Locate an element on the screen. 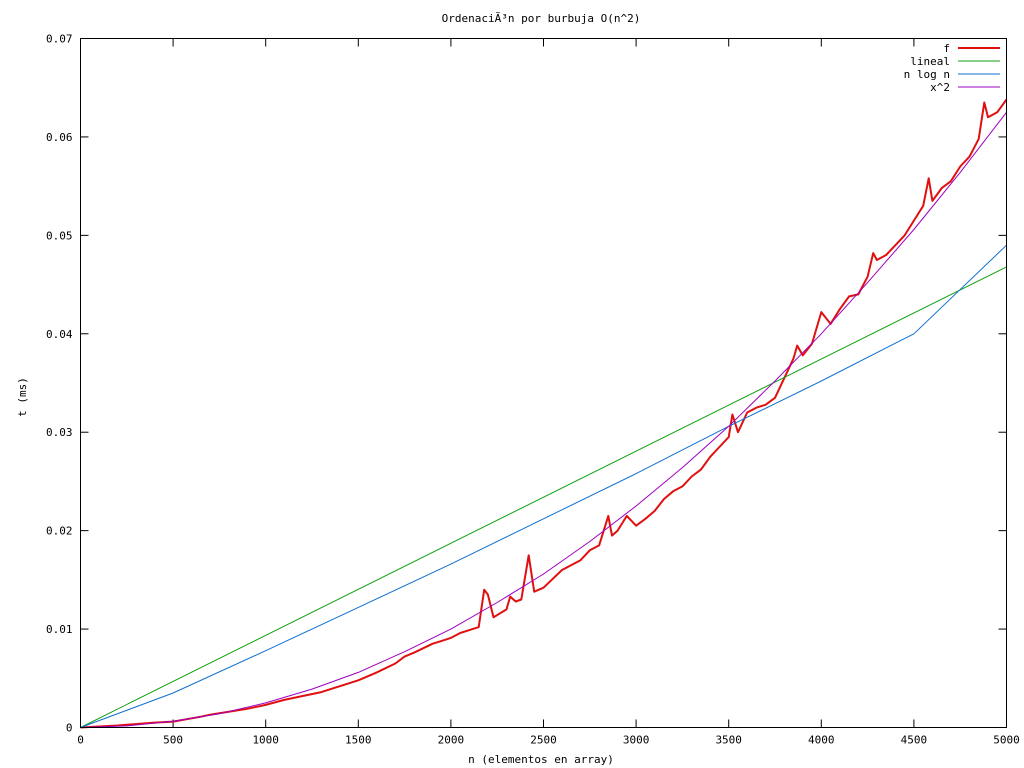 The width and height of the screenshot is (1024, 768). y-tick-label: 0.04 is located at coordinates (59, 334).